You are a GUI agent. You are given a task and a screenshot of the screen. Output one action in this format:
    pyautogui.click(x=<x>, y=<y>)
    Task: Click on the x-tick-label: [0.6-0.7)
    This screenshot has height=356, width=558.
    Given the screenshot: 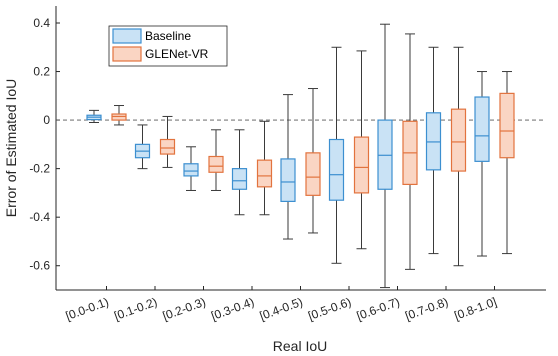 What is the action you would take?
    pyautogui.click(x=378, y=309)
    